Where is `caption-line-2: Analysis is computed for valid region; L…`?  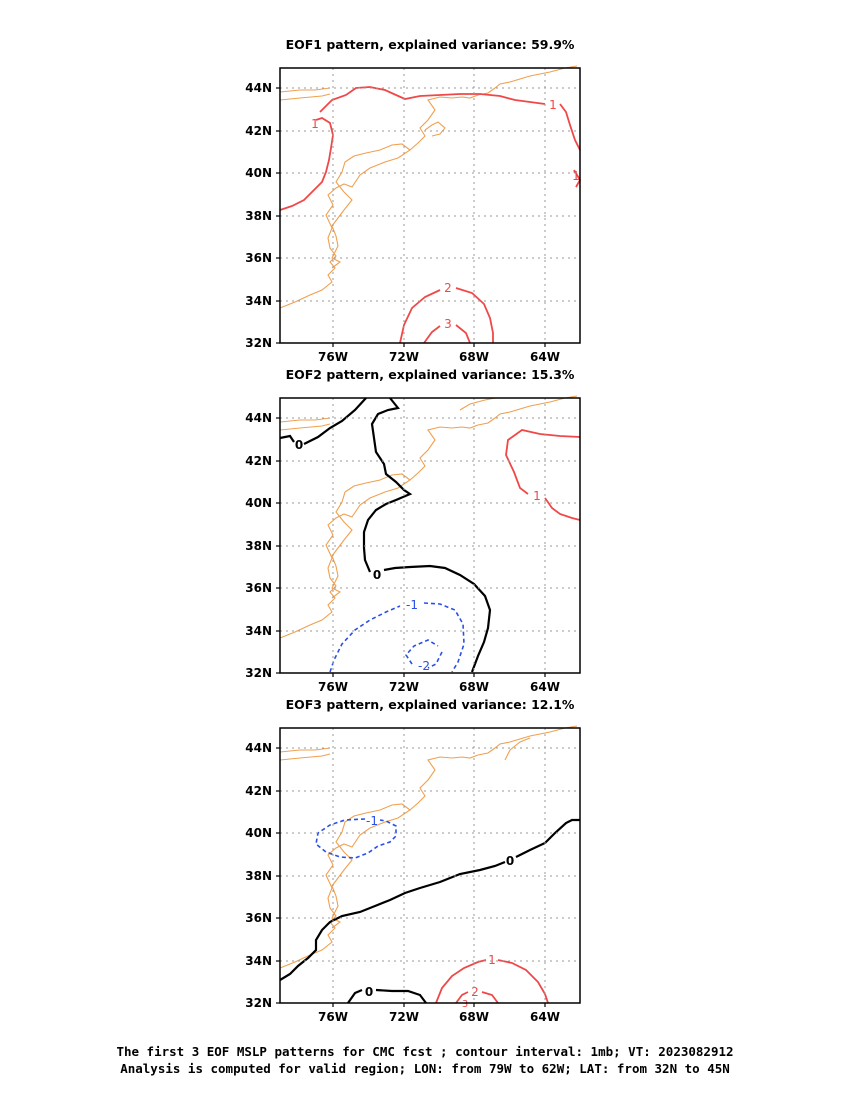
caption-line-2: Analysis is computed for valid region; L… is located at coordinates (425, 1068).